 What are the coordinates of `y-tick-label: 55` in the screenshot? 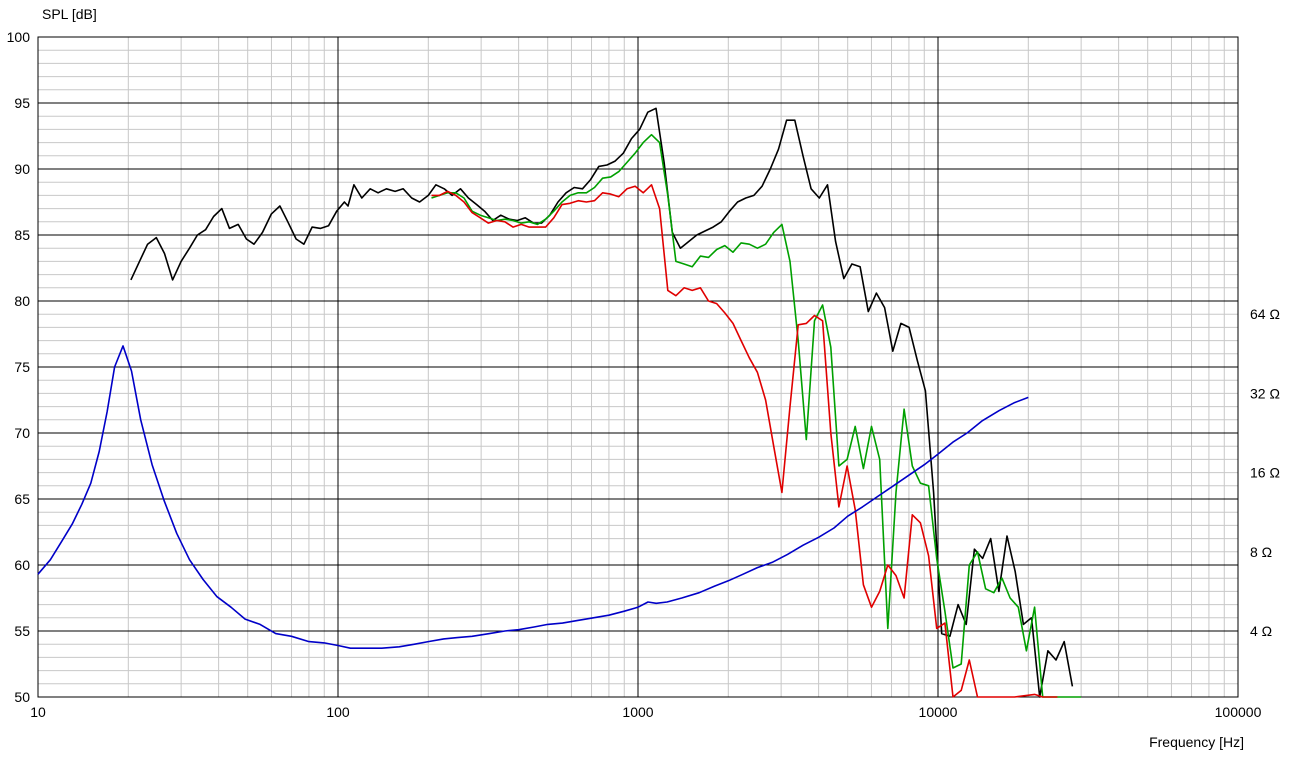 It's located at (22, 631).